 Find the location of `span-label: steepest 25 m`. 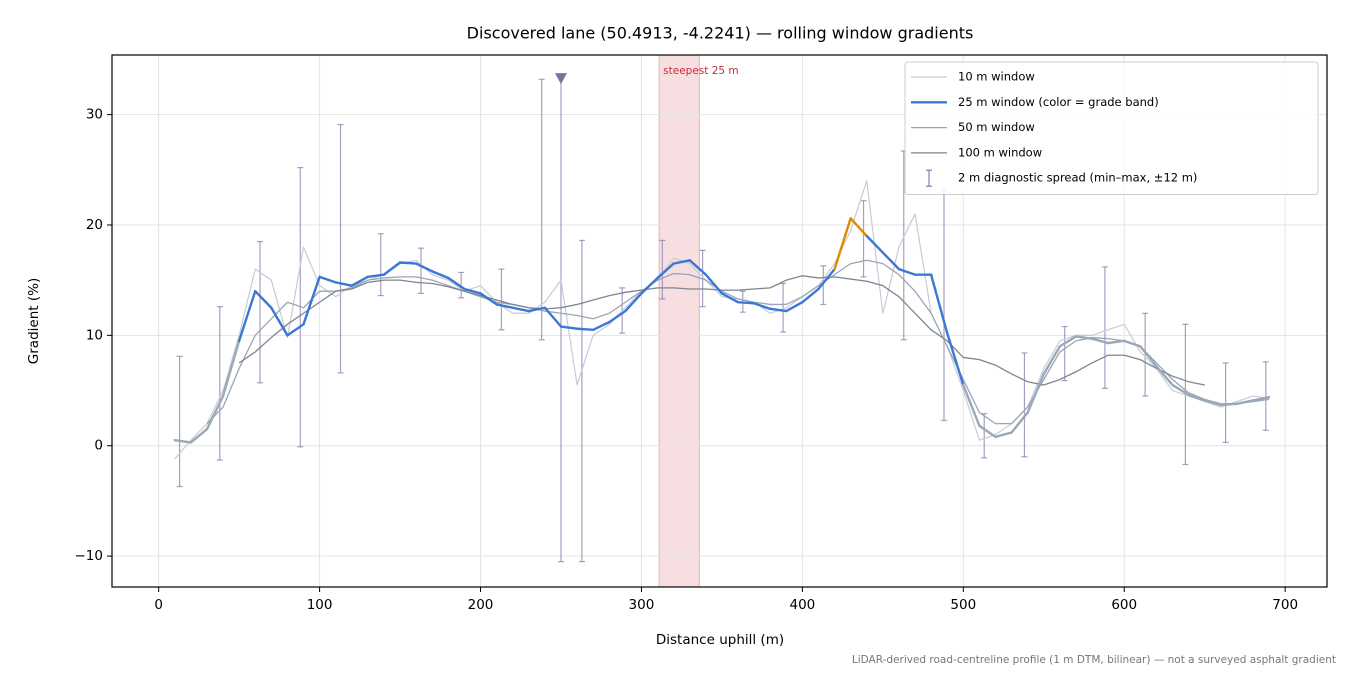

span-label: steepest 25 m is located at coordinates (700, 71).